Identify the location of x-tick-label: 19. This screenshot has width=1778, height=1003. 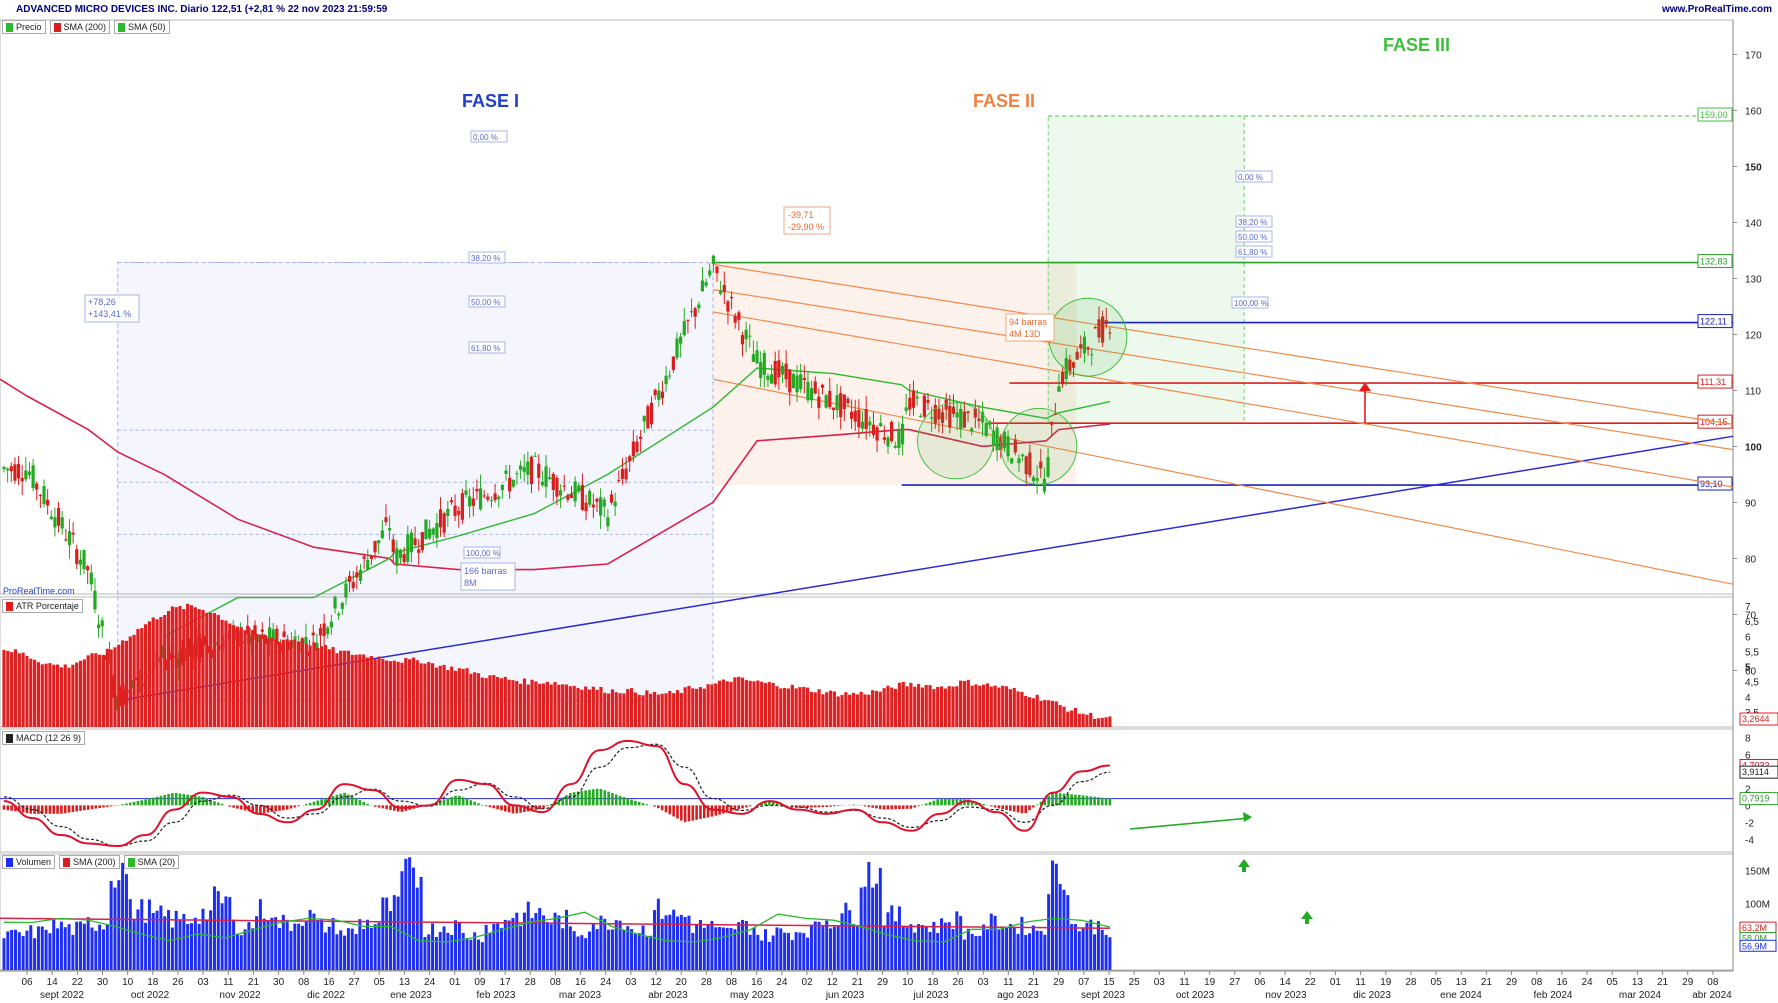
(1386, 982).